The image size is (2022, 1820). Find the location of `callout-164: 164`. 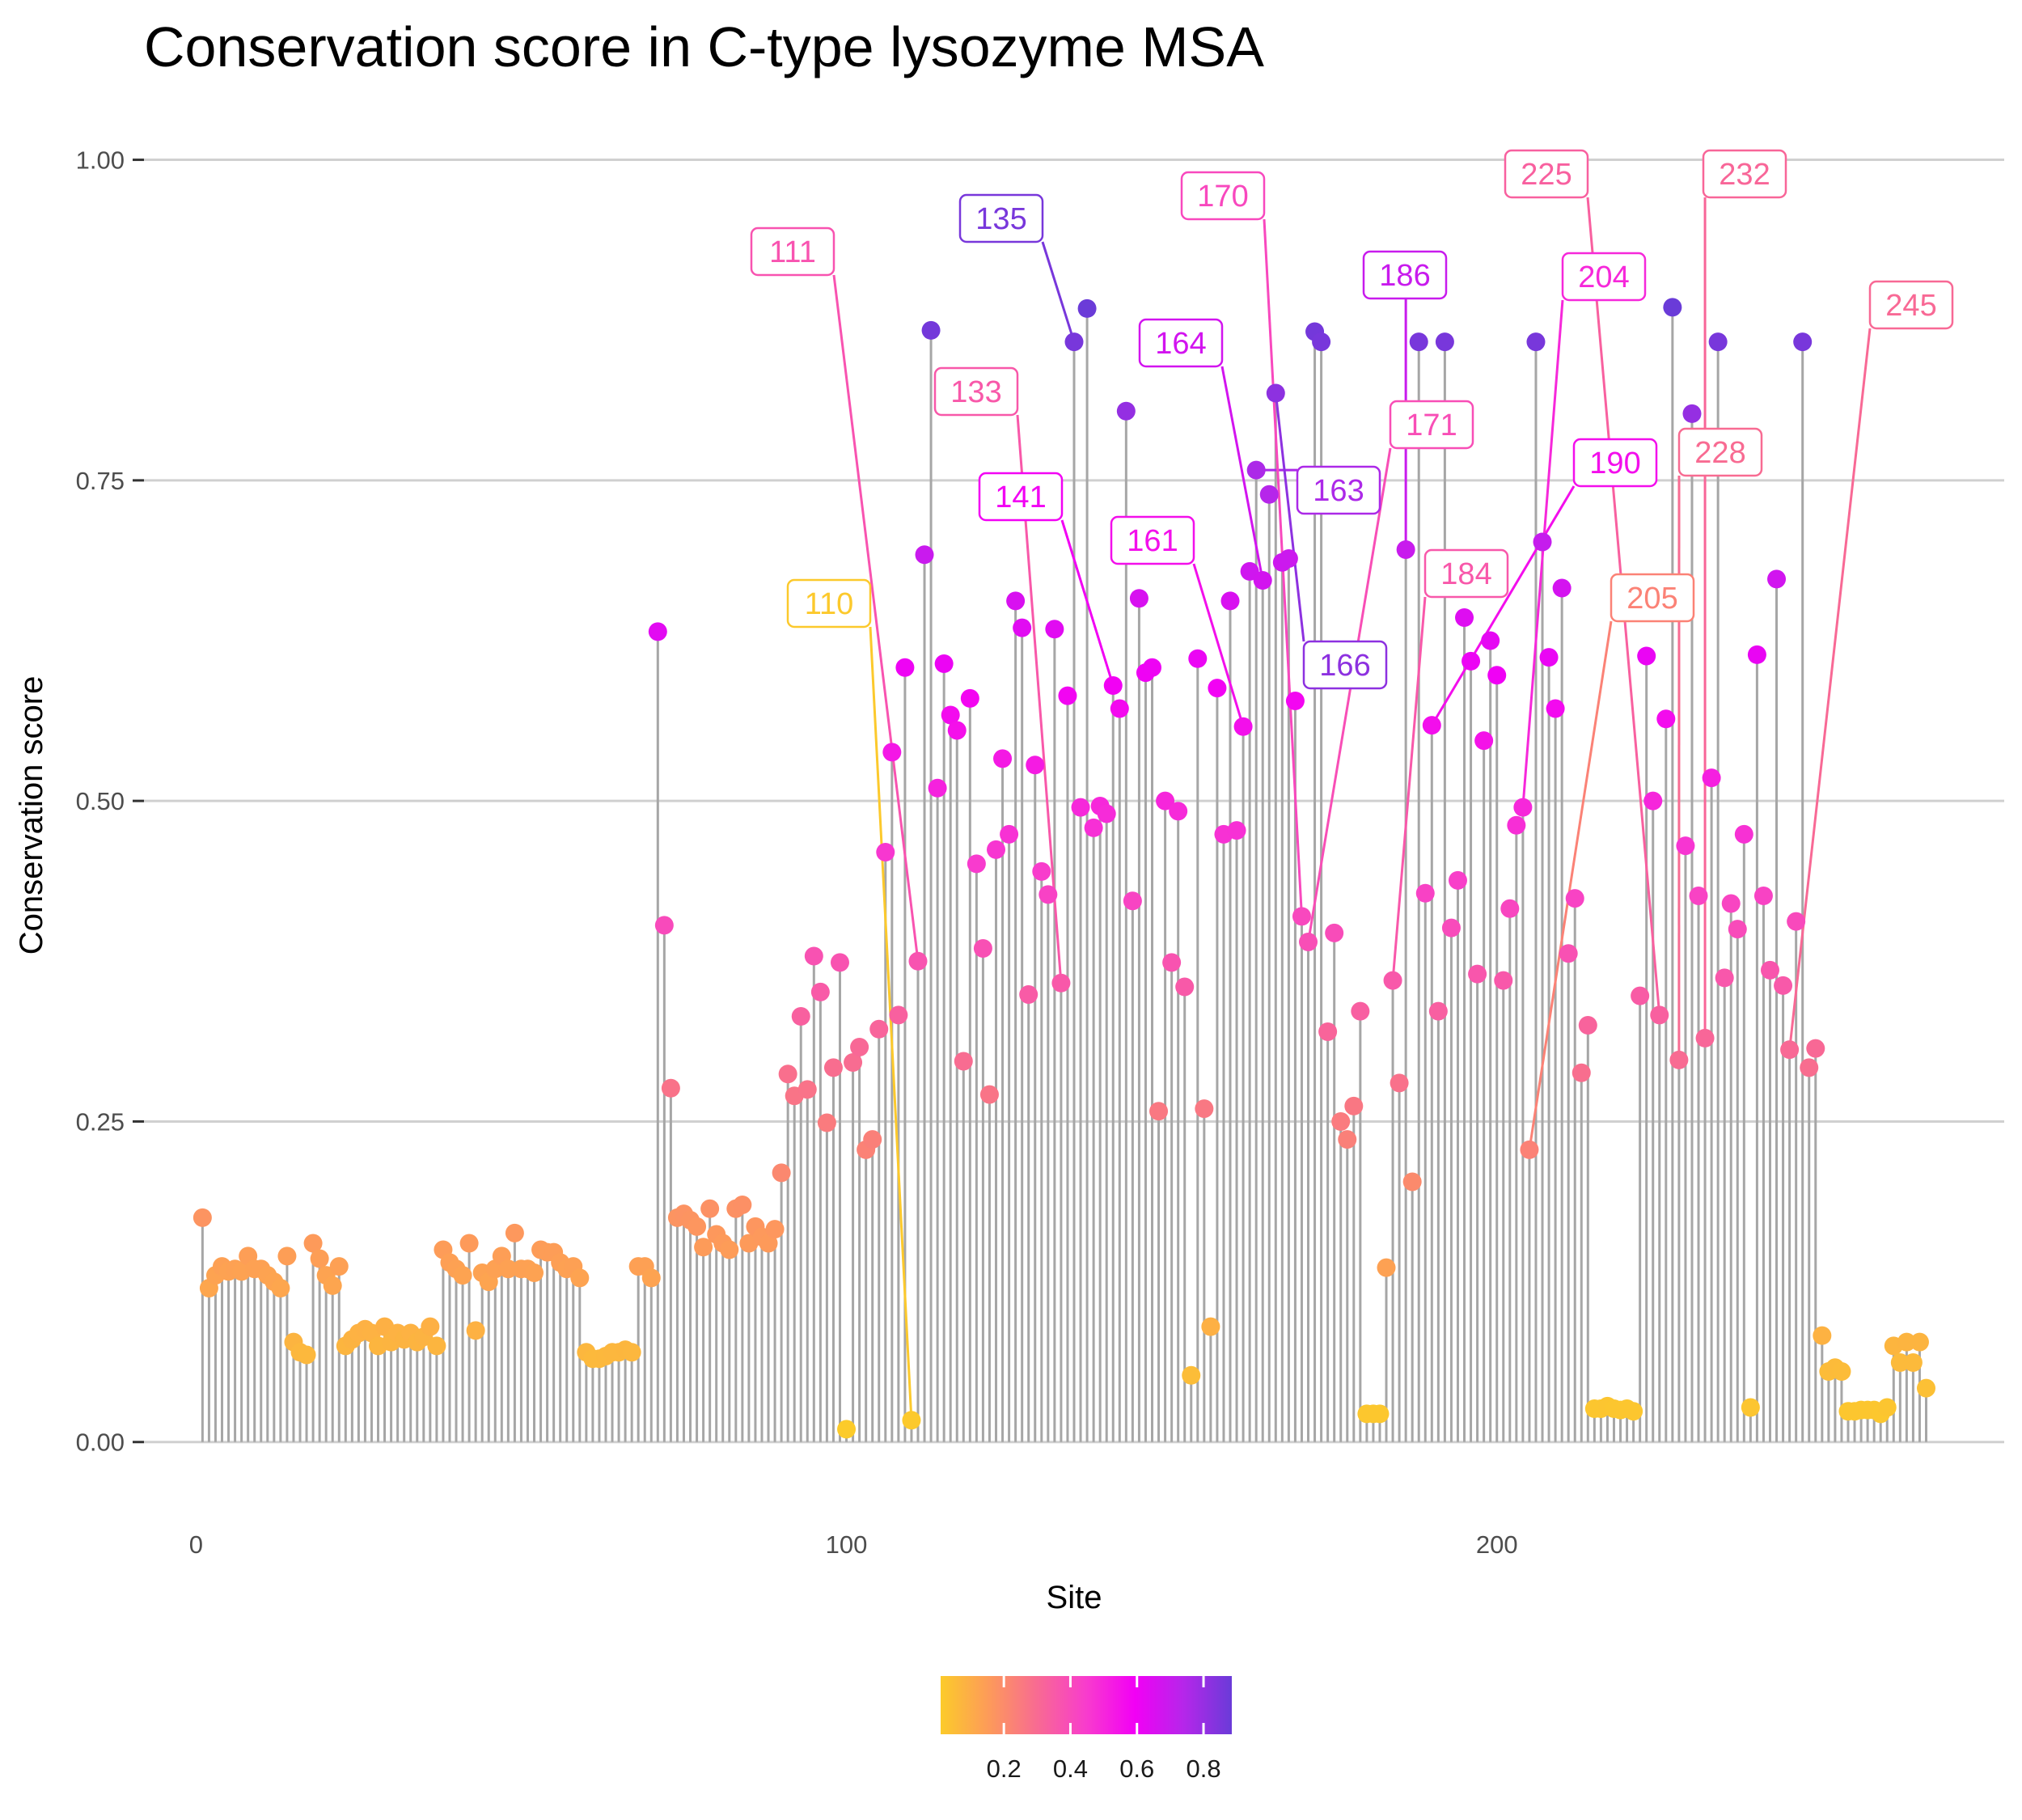

callout-164: 164 is located at coordinates (1181, 343).